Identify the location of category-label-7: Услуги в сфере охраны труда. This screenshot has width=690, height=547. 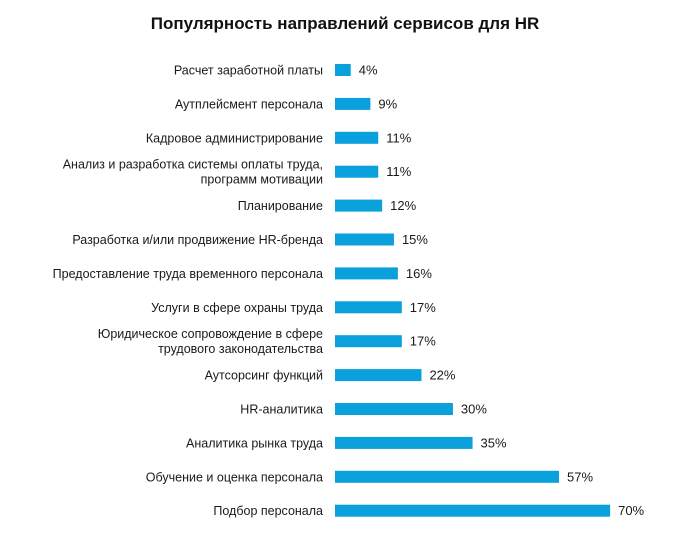
(237, 308).